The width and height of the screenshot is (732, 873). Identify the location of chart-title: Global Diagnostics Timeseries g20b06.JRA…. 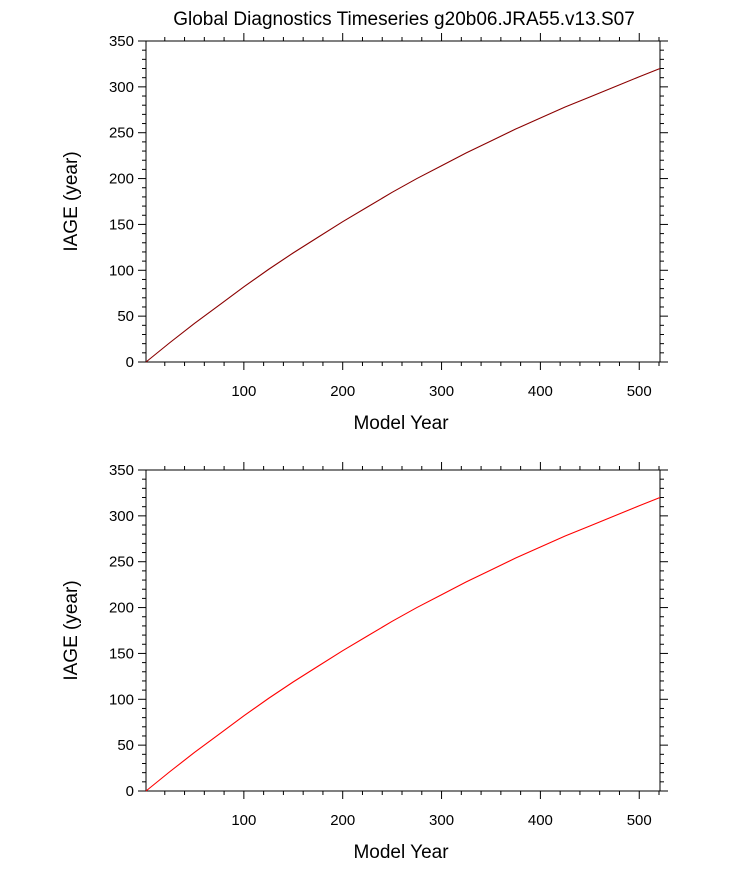
(404, 19).